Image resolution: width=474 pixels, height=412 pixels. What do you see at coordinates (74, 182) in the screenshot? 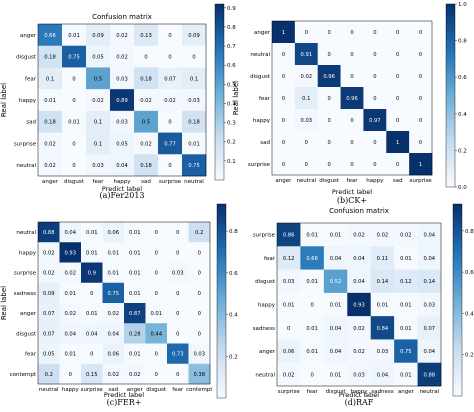
I see `x-tick-label: disgust` at bounding box center [74, 182].